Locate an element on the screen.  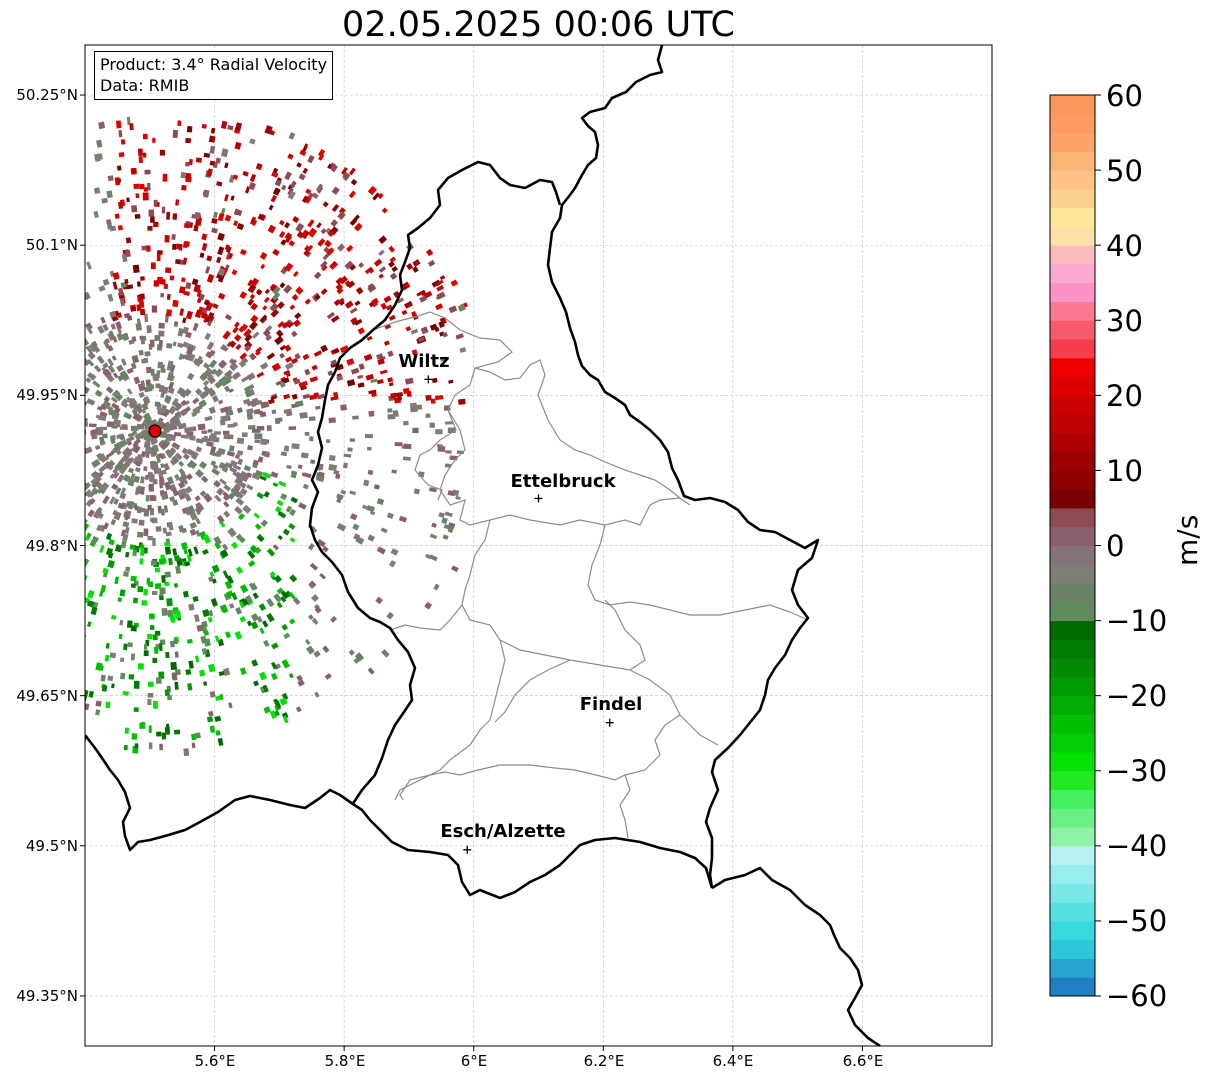
colorbar-tick-label: 20 is located at coordinates (1124, 396).